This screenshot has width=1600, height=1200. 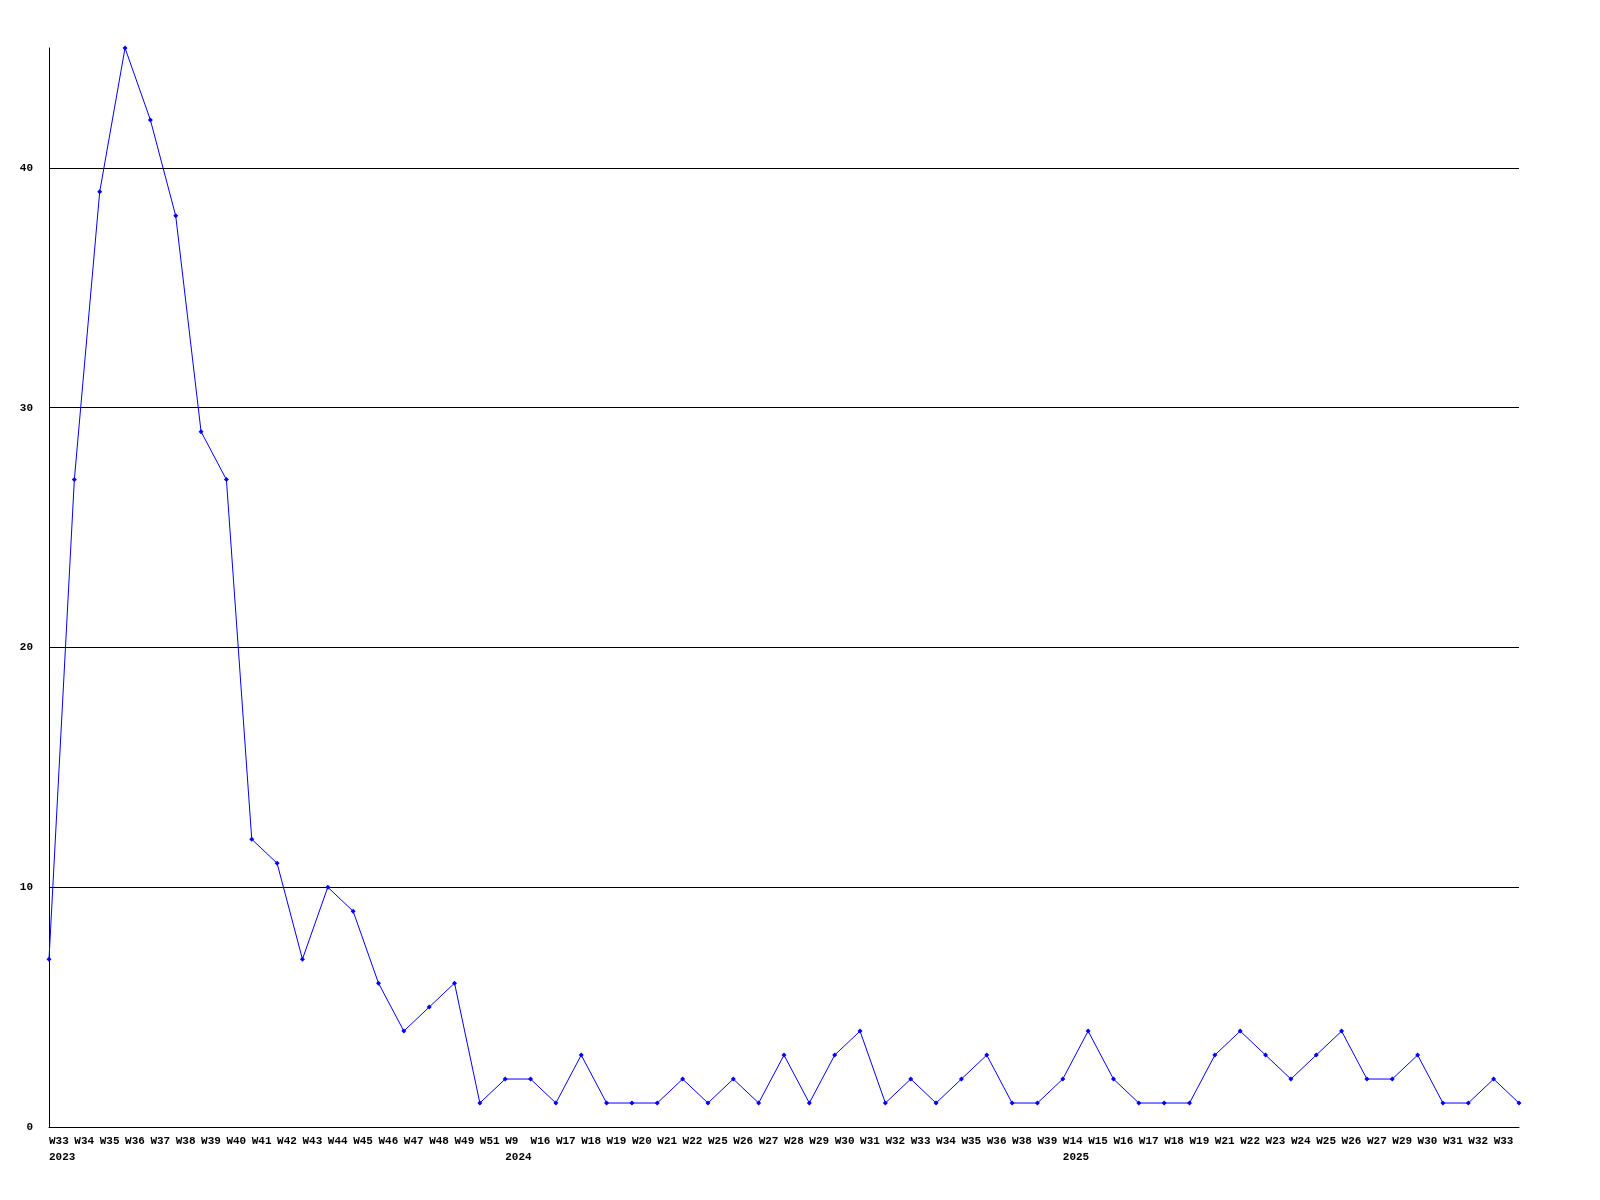 I want to click on x-tick-label: W29, so click(x=819, y=1141).